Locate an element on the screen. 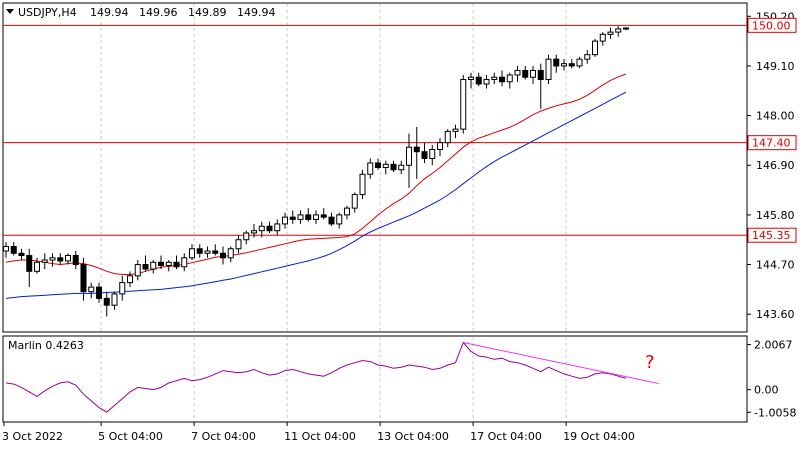 The width and height of the screenshot is (805, 449). divergence-question-mark: ? is located at coordinates (650, 362).